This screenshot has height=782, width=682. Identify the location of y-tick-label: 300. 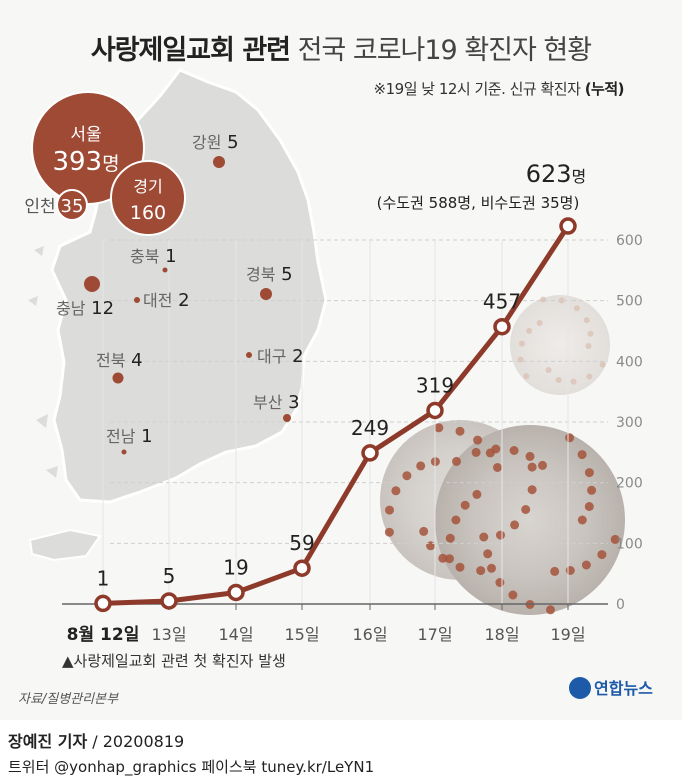
(629, 423).